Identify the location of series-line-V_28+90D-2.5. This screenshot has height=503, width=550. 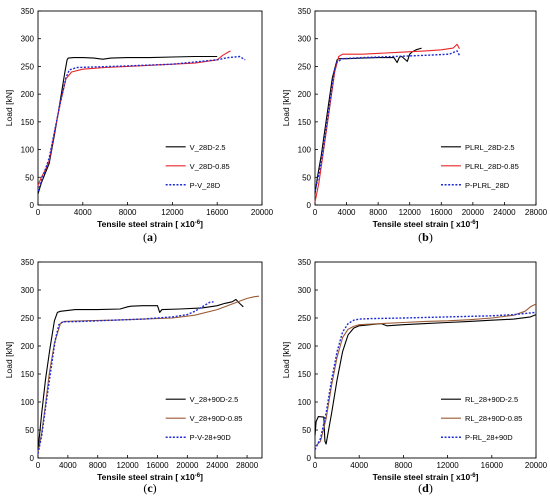
(140, 374).